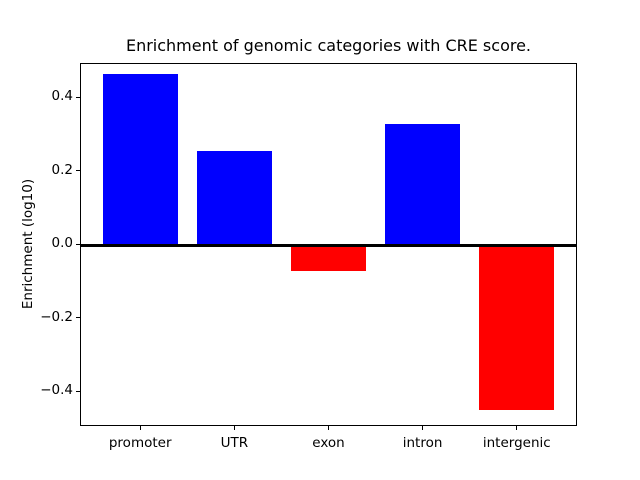 The image size is (640, 480). Describe the element at coordinates (423, 183) in the screenshot. I see `bar-intron` at that location.